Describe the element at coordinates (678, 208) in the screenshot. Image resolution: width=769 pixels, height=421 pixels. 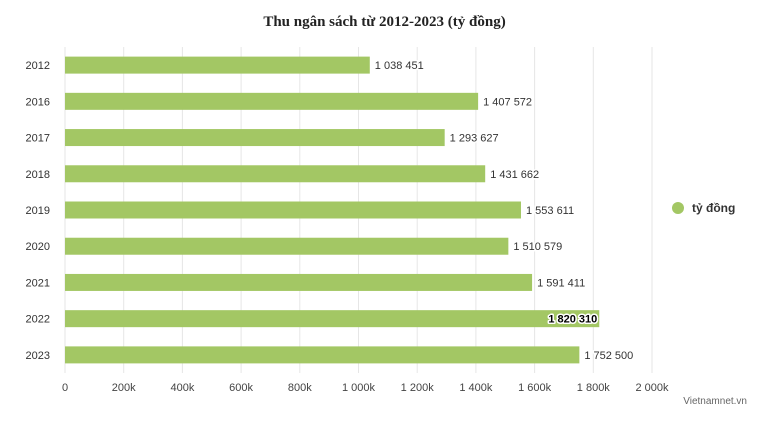
I see `legend-marker-icon` at that location.